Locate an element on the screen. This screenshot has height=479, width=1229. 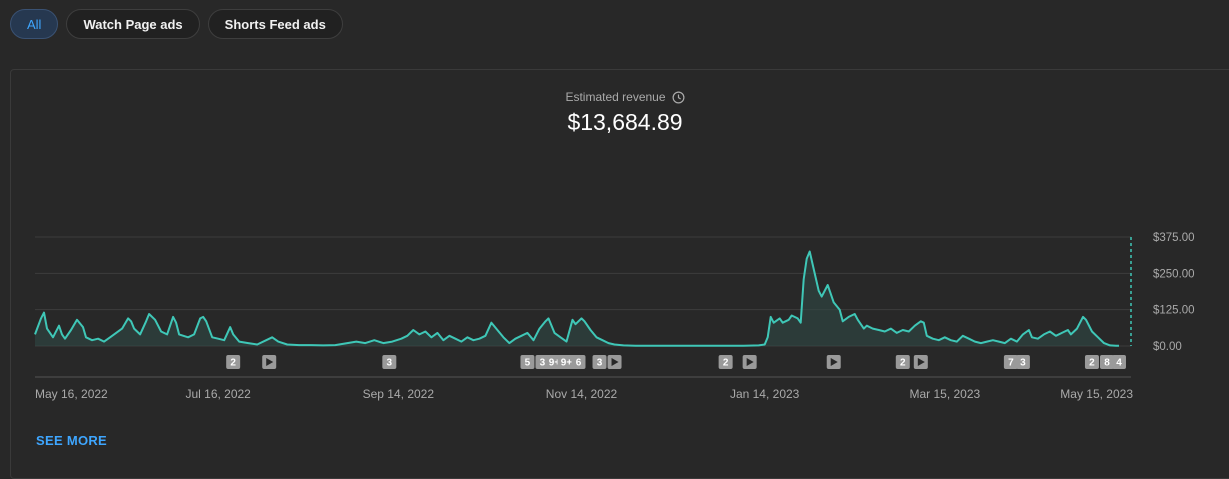
see-more-link: SEE MORE is located at coordinates (72, 440).